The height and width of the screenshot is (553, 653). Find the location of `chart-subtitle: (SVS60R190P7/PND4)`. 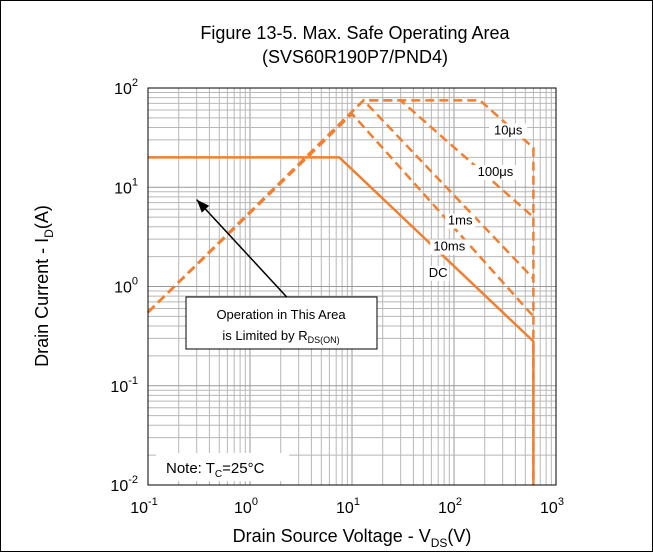

chart-subtitle: (SVS60R190P7/PND4) is located at coordinates (355, 57).